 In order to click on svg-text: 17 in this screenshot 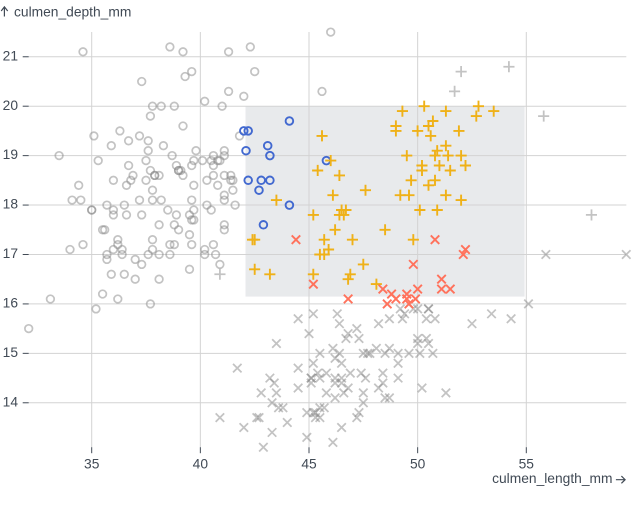, I will do `click(10, 253)`.